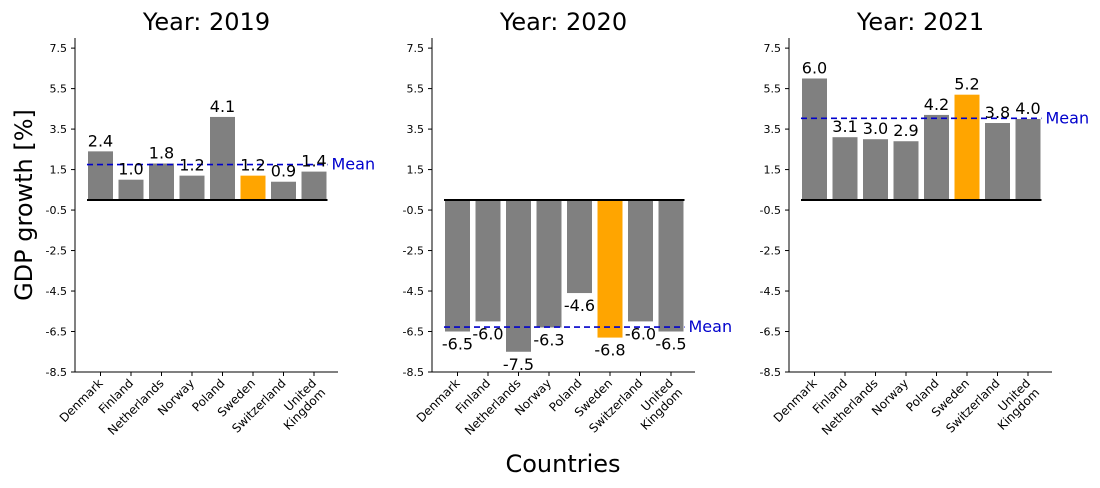  What do you see at coordinates (814, 67) in the screenshot?
I see `data-label: 6.0` at bounding box center [814, 67].